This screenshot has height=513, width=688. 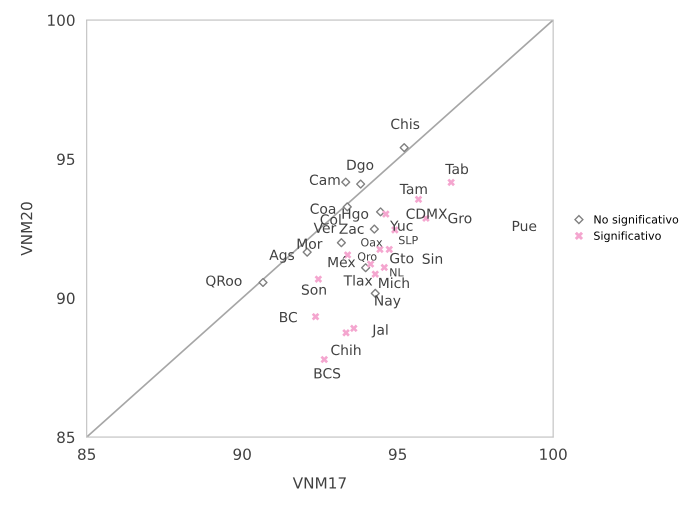 What do you see at coordinates (397, 454) in the screenshot?
I see `x-tick-label: 95` at bounding box center [397, 454].